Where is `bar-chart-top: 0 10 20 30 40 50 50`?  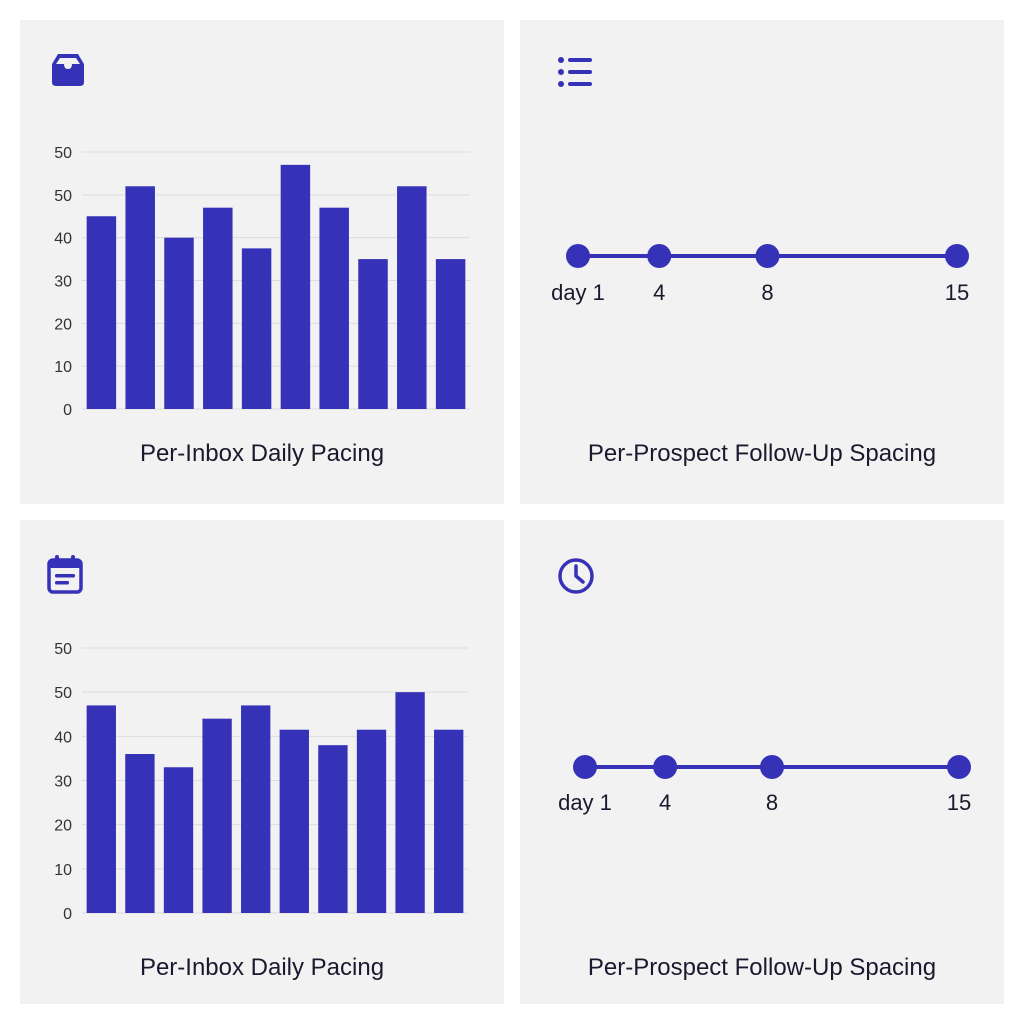
bar-chart-top: 0 10 20 30 40 50 50 is located at coordinates (262, 282).